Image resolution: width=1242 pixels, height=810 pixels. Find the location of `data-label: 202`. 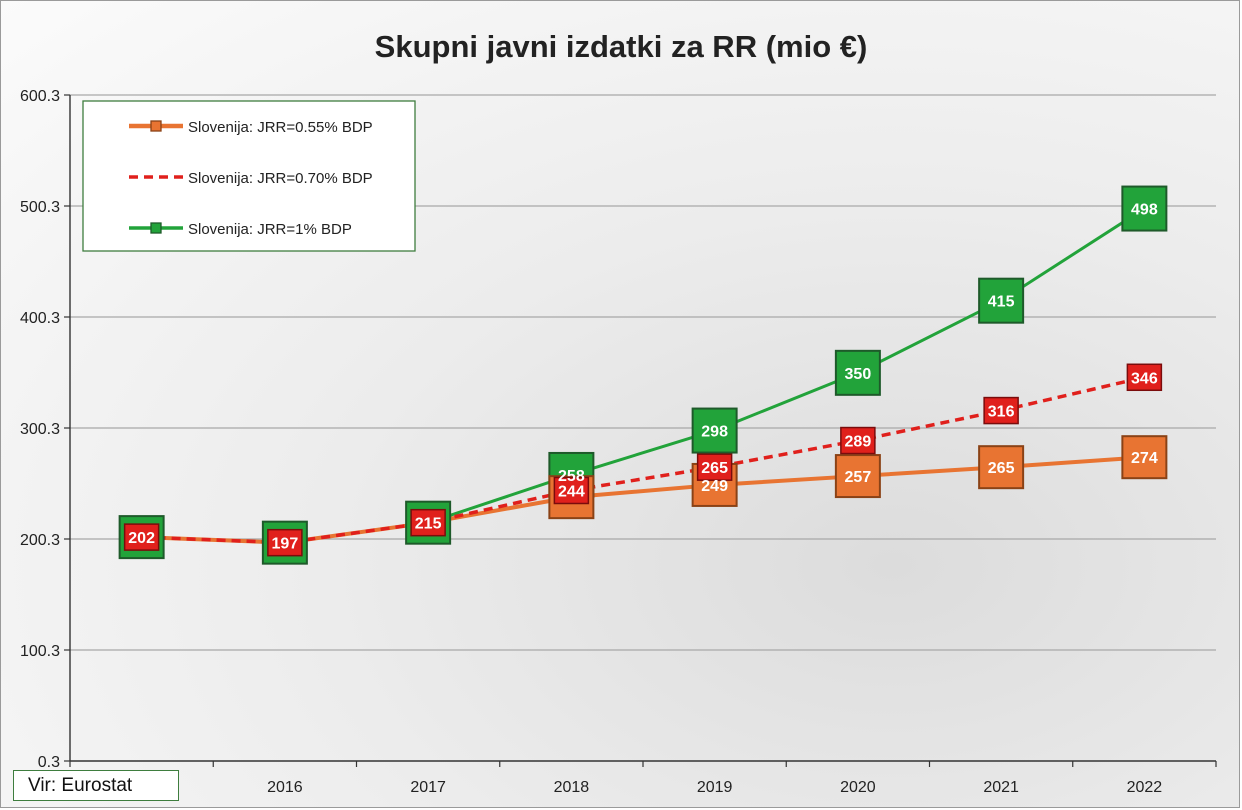

data-label: 202 is located at coordinates (141, 538).